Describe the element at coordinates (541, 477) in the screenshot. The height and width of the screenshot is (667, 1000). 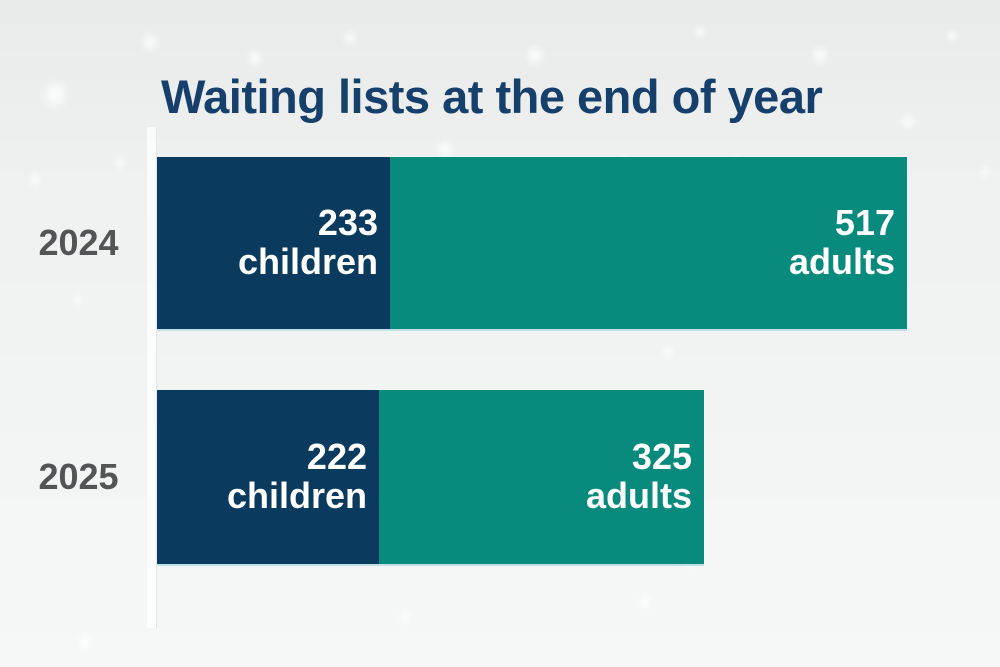
I see `segment-adults-2025: 325 adults` at that location.